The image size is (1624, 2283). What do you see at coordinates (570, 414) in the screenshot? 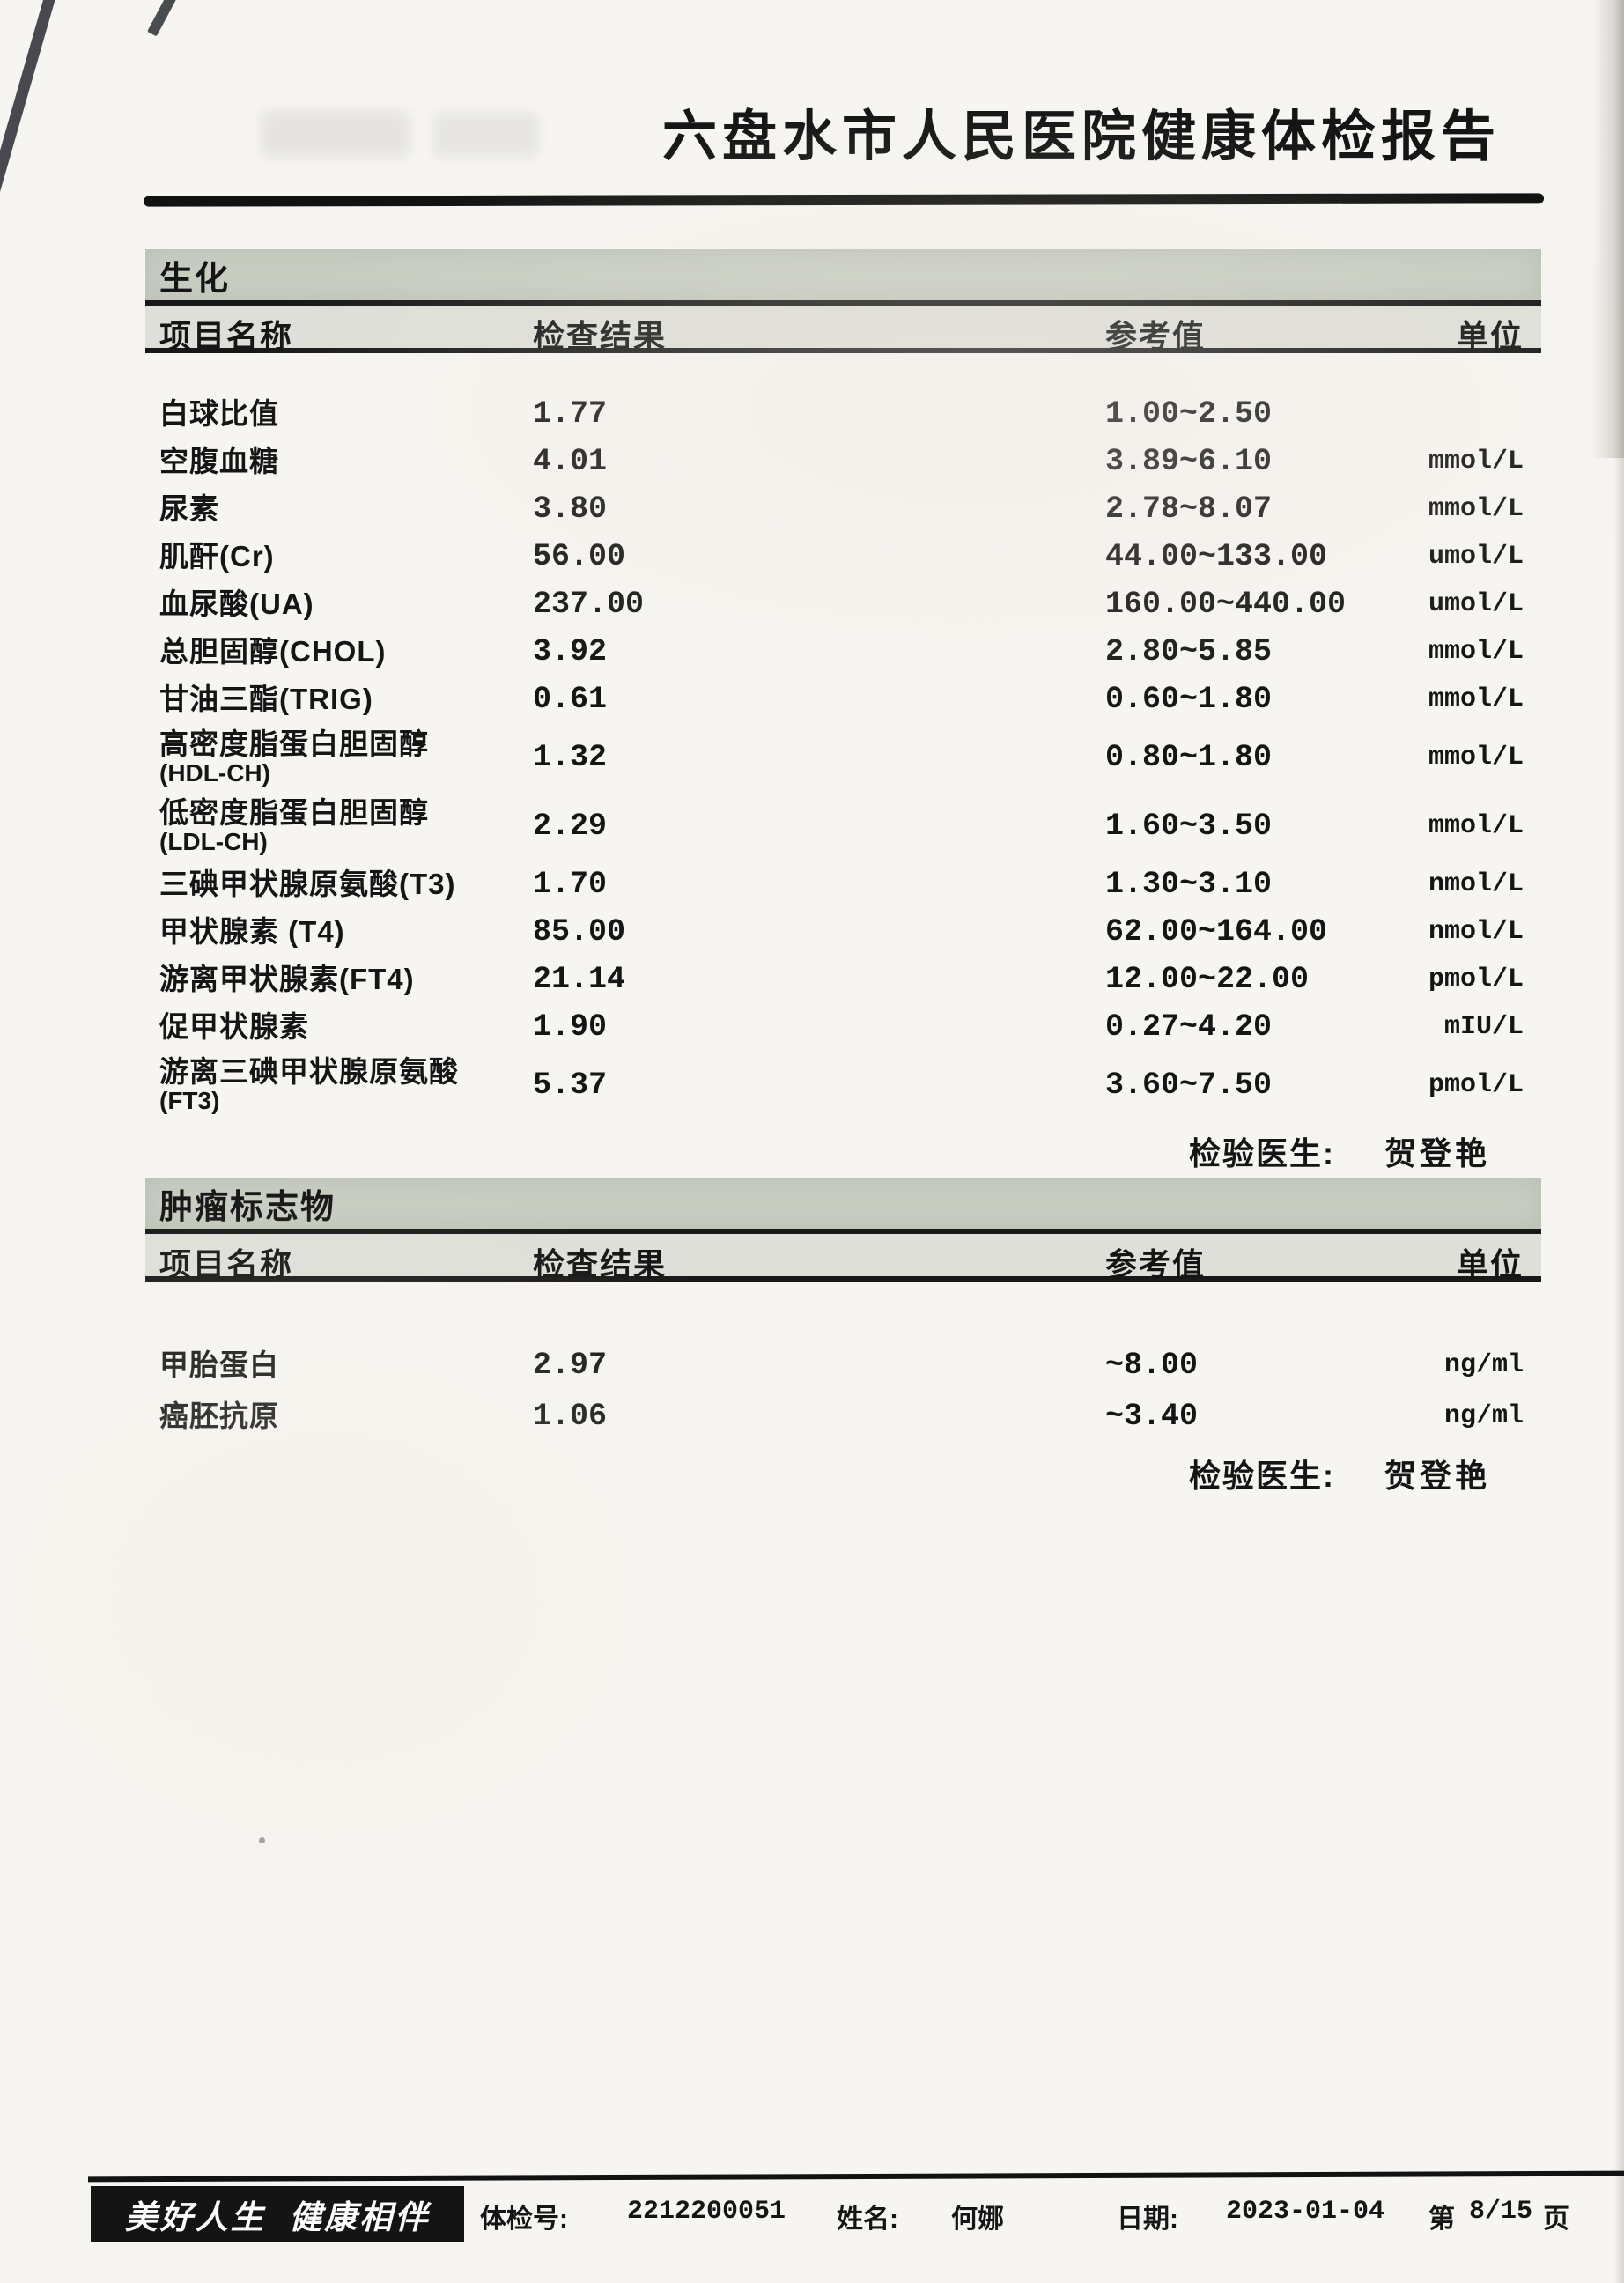
I see `result-value-cell: 1.77` at bounding box center [570, 414].